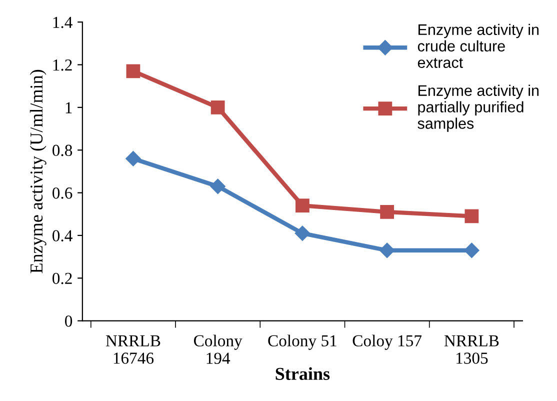 The width and height of the screenshot is (557, 401). I want to click on x-tick-label: NRRLB 1305, so click(471, 349).